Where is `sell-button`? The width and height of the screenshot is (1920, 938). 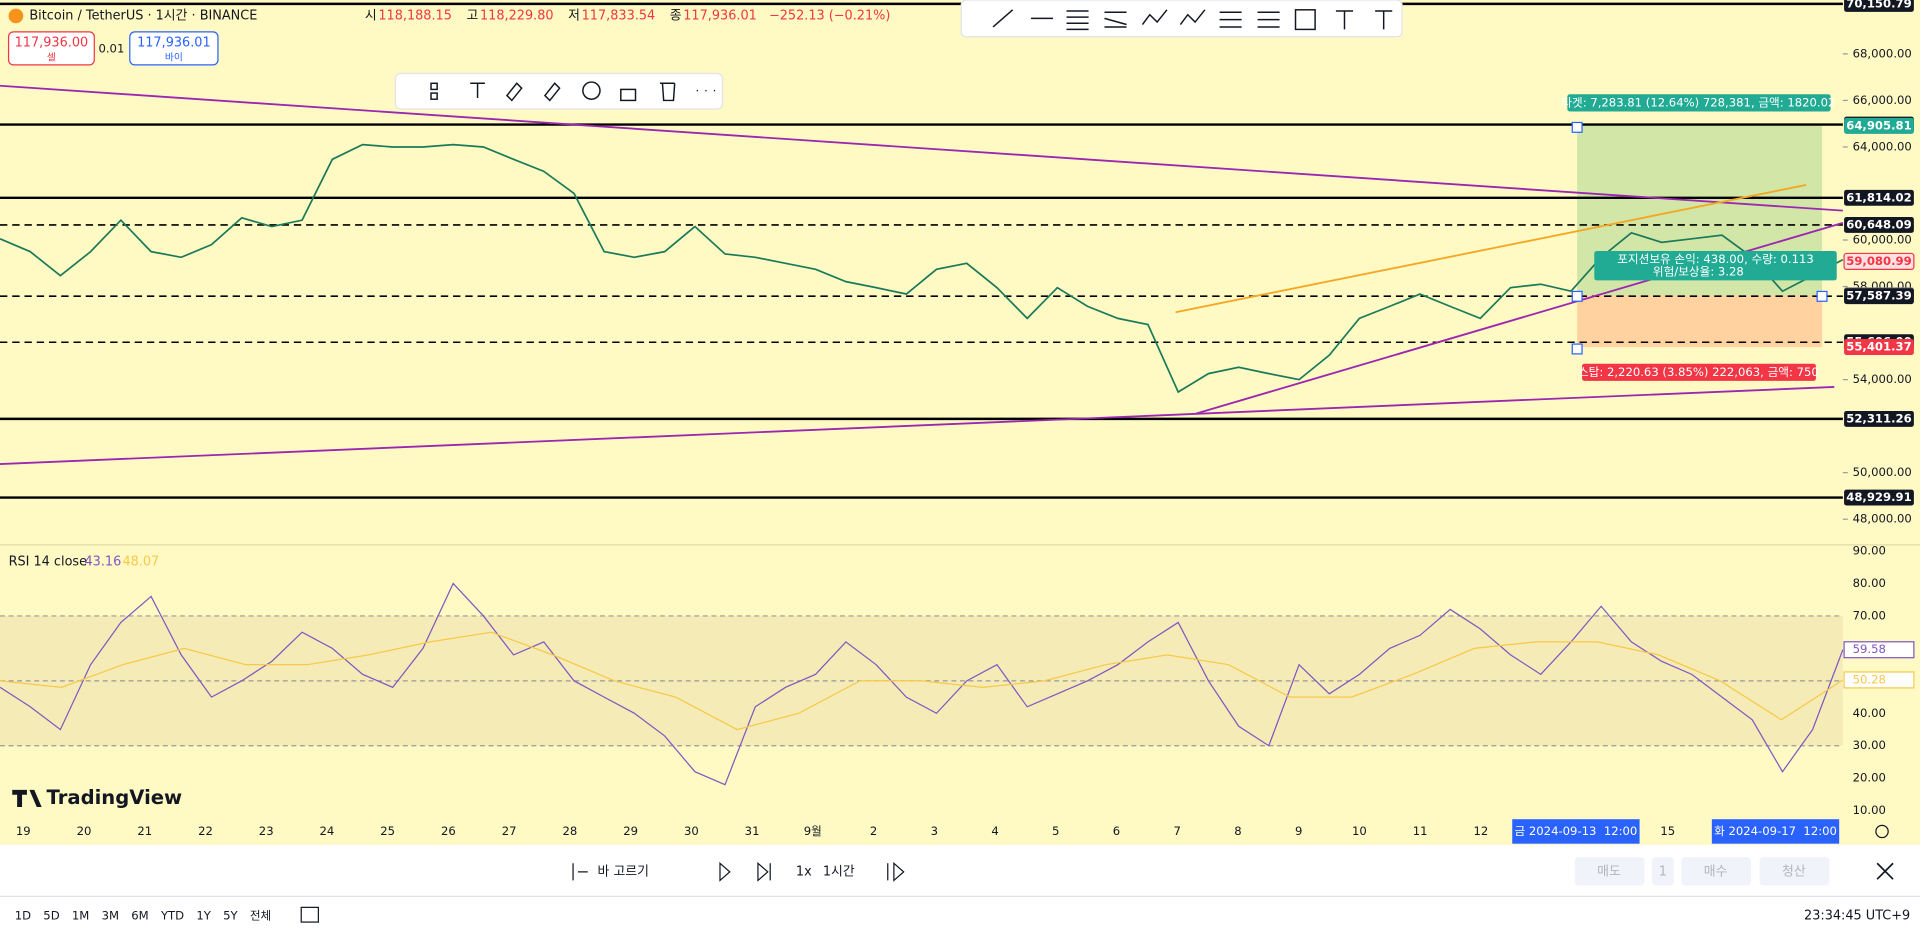 sell-button is located at coordinates (51, 48).